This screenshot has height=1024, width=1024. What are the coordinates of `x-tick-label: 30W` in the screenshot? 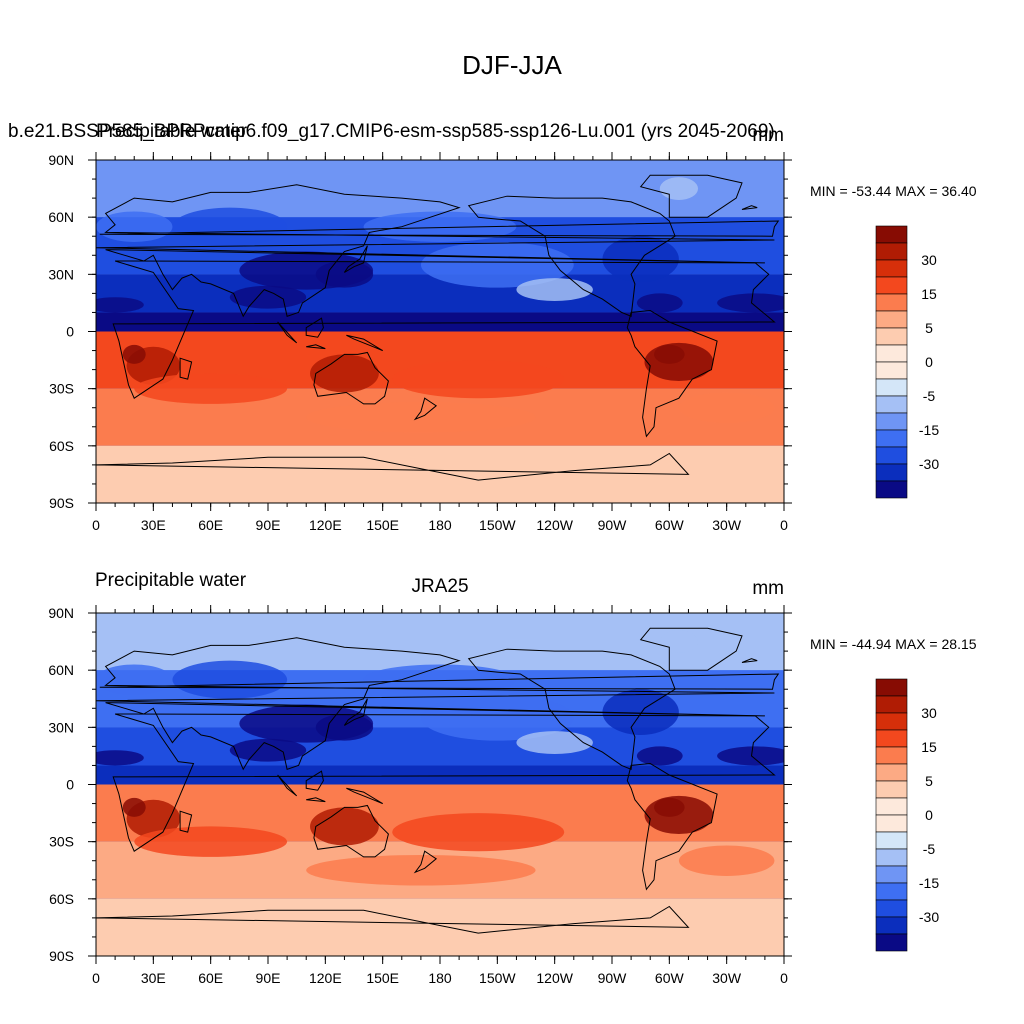 It's located at (727, 525).